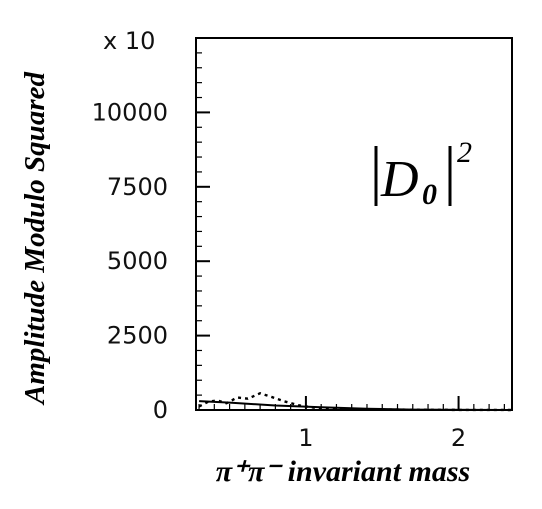 This screenshot has width=542, height=509. Describe the element at coordinates (160, 410) in the screenshot. I see `y-tick-label: 0` at that location.